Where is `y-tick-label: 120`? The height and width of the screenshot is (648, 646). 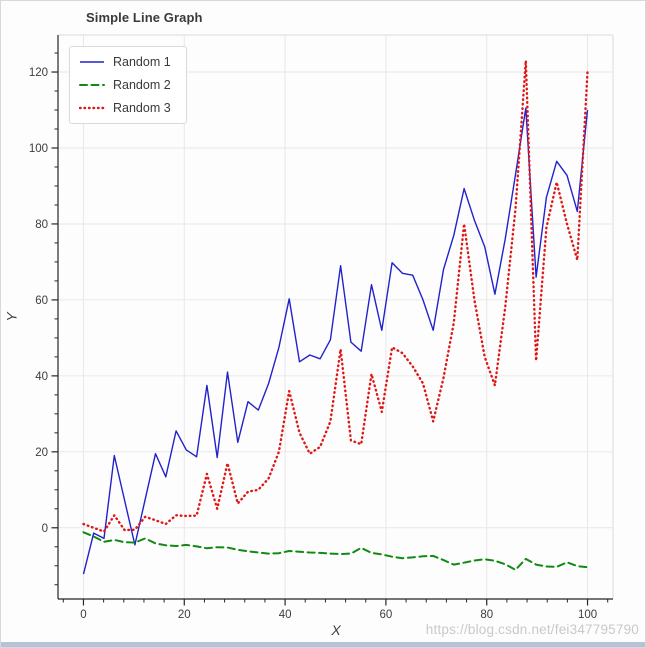
y-tick-label: 120 is located at coordinates (38, 73).